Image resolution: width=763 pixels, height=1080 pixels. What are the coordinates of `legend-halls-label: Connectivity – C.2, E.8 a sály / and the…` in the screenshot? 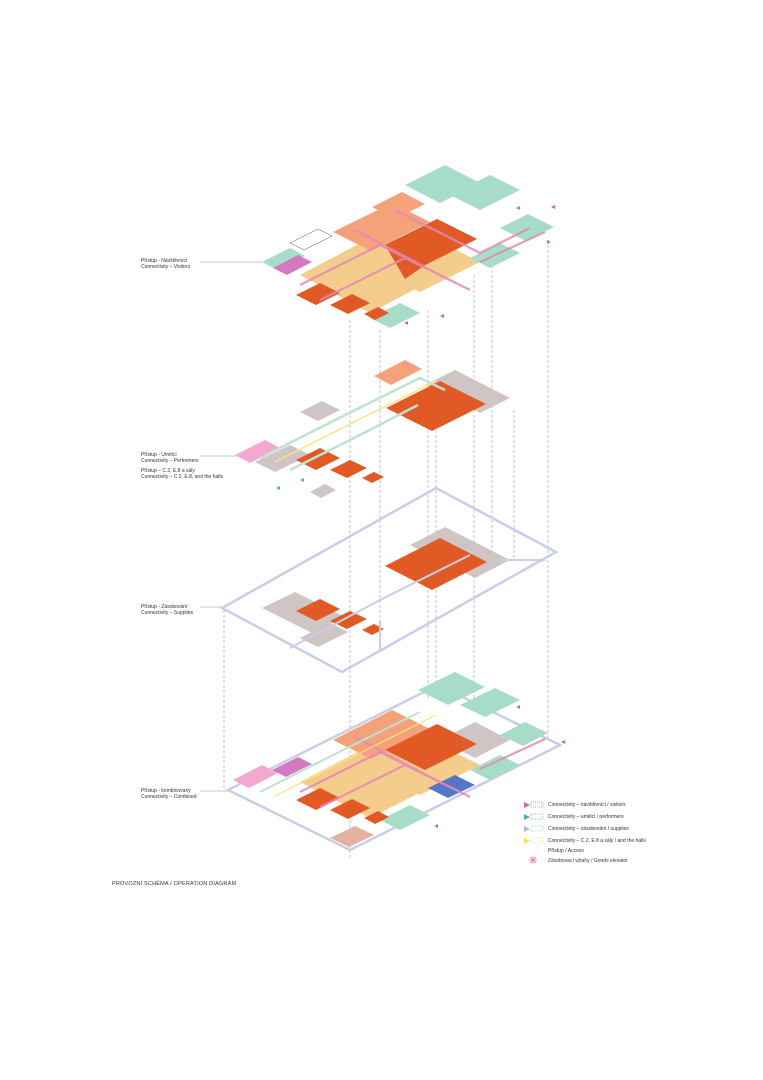 It's located at (597, 841).